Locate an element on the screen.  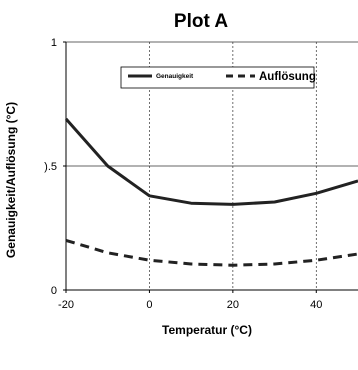
legend: Genauigkeit Auflösung is located at coordinates (218, 77).